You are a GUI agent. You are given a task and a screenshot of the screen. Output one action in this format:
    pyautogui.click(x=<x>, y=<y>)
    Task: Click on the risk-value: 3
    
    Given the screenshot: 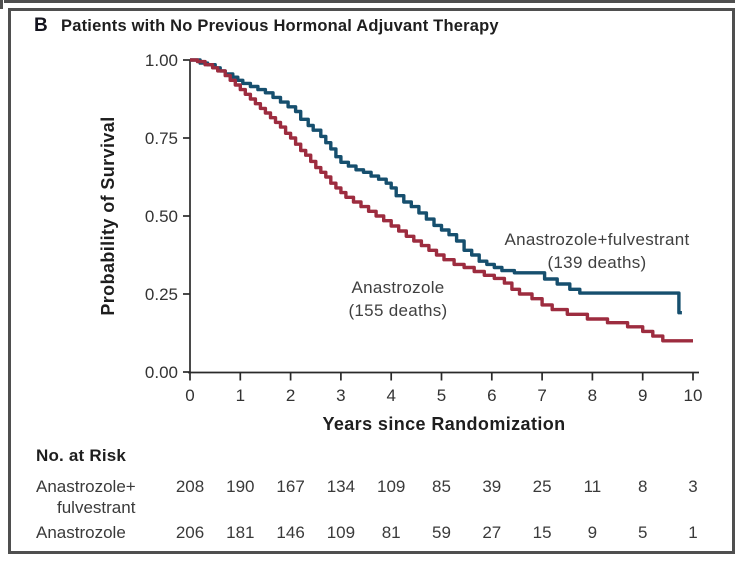 What is the action you would take?
    pyautogui.click(x=693, y=486)
    